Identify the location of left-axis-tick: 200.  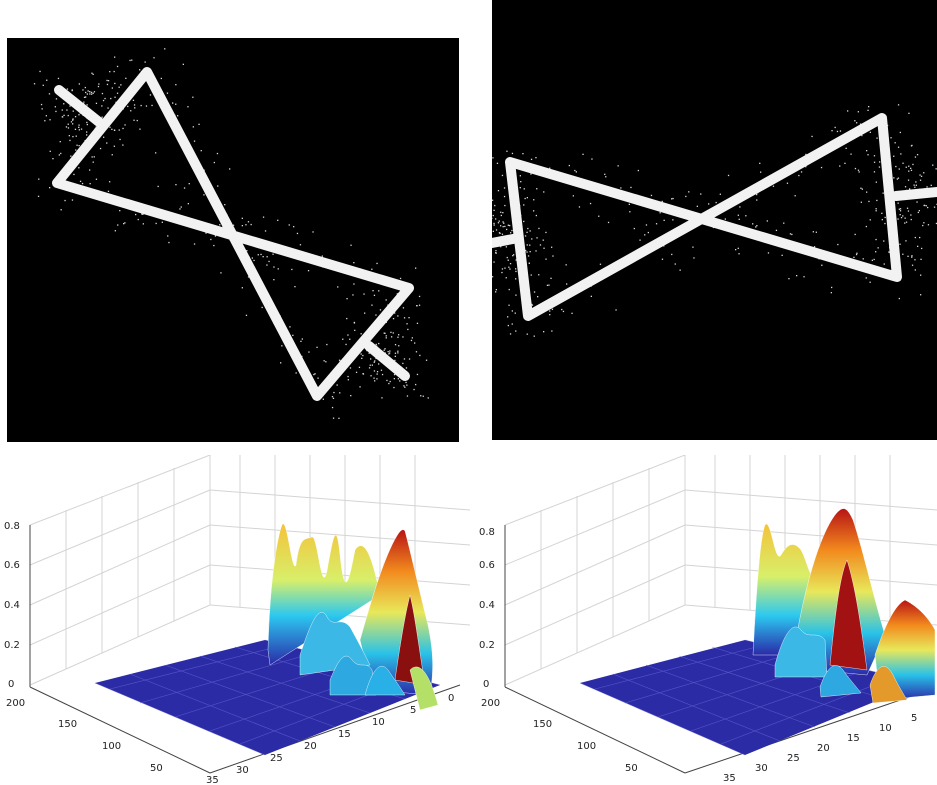
(15, 703).